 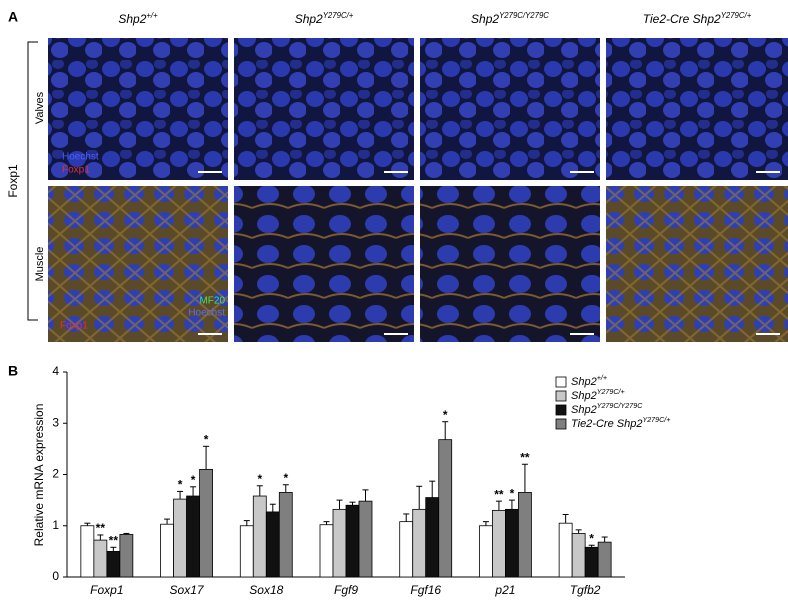 I want to click on y-tick-label: 2, so click(x=55, y=474).